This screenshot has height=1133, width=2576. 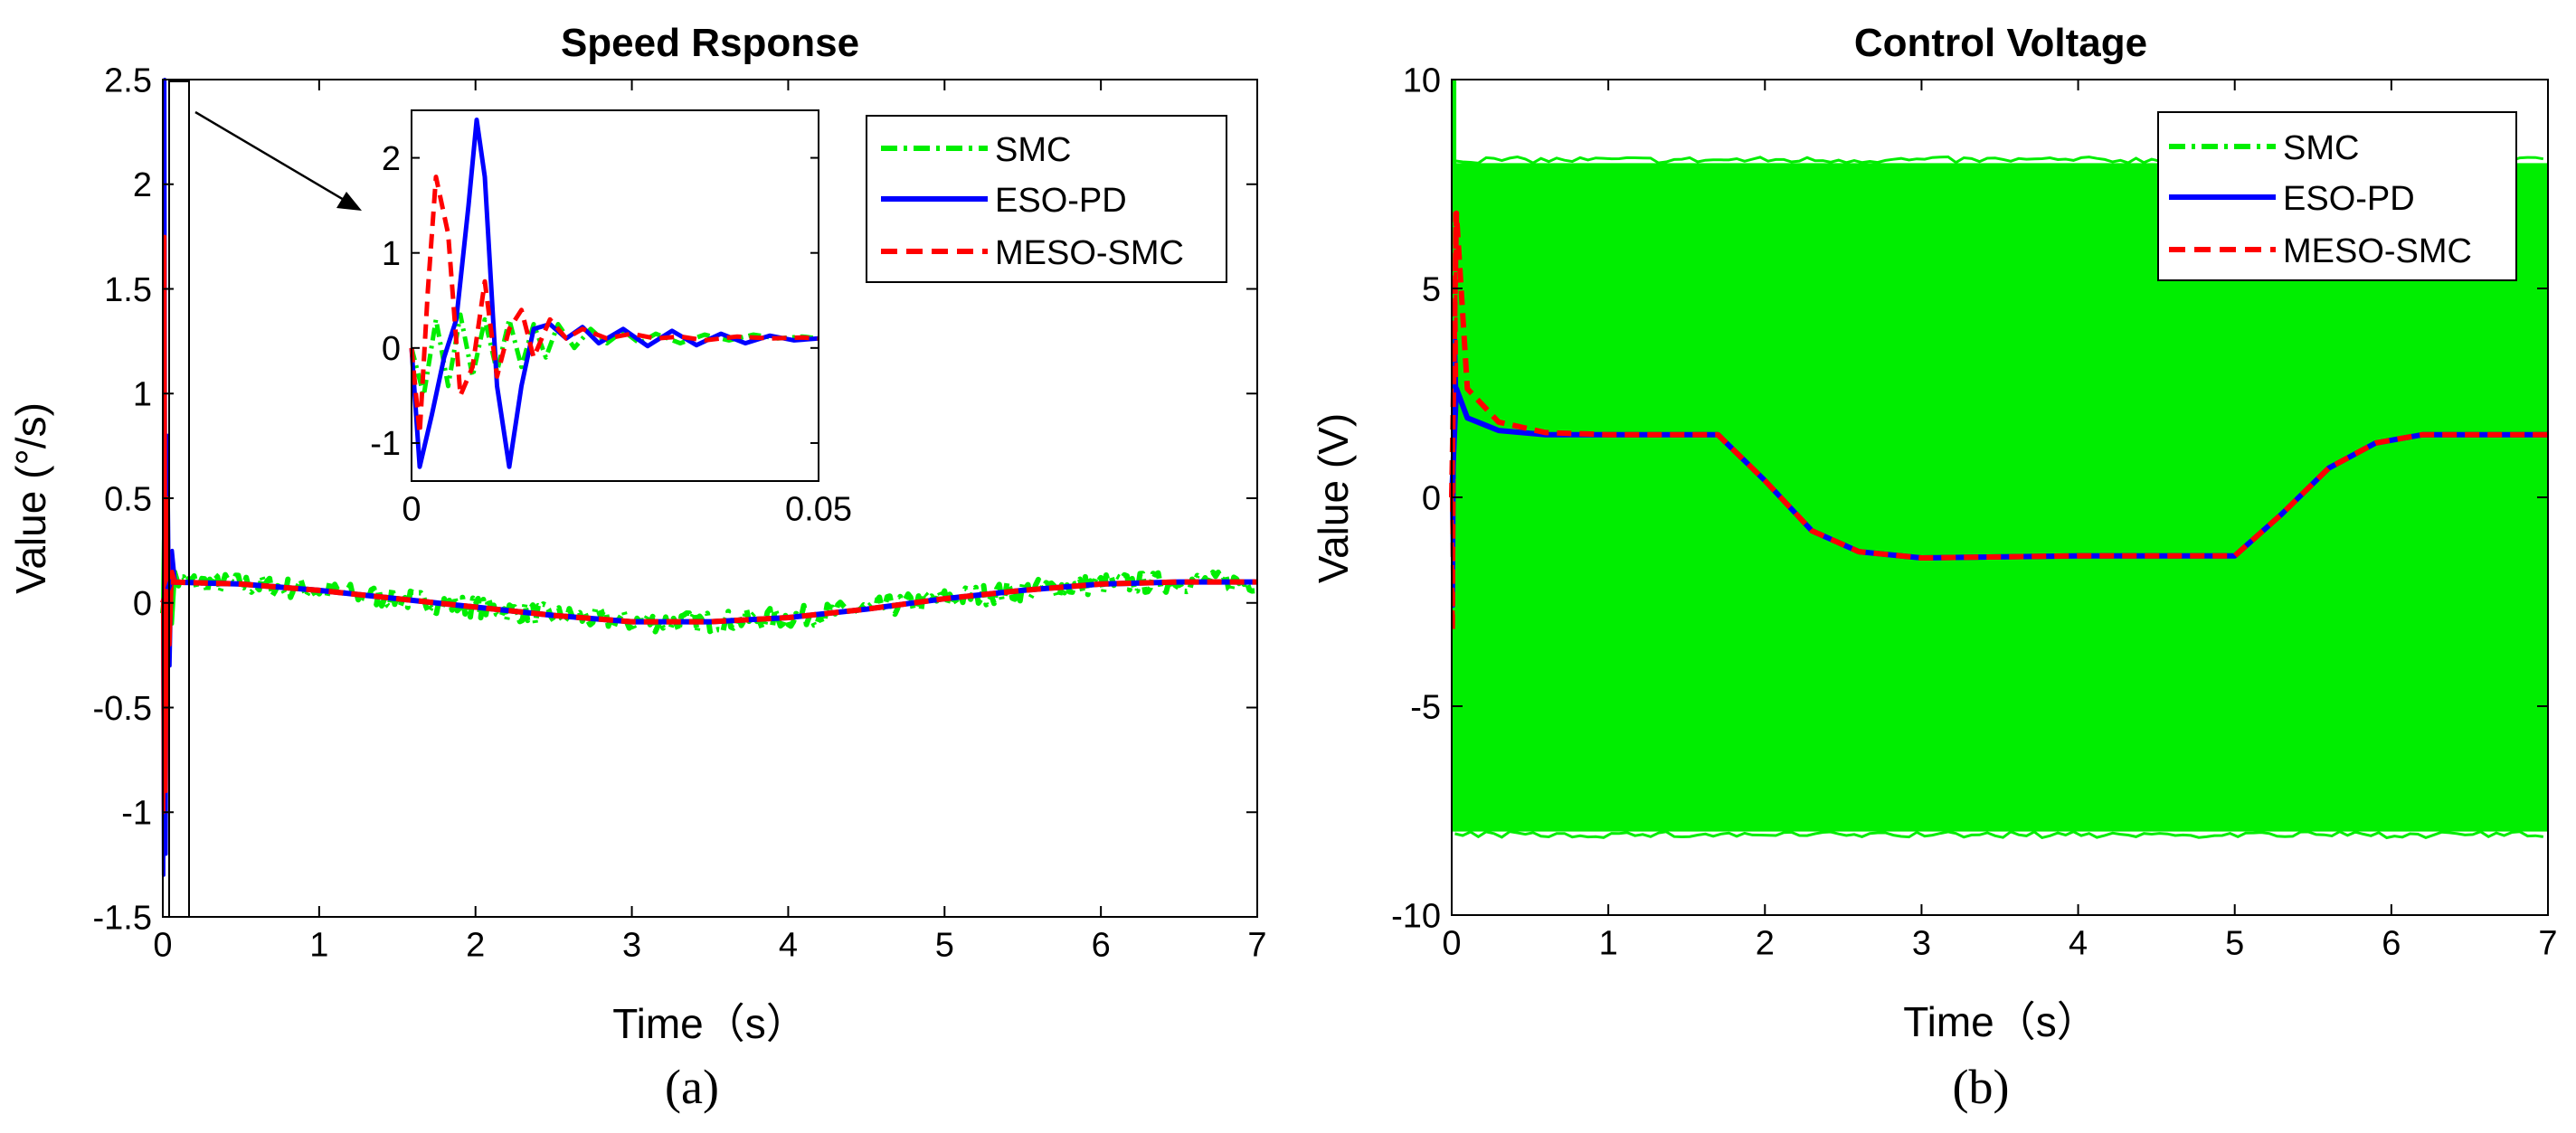 What do you see at coordinates (128, 290) in the screenshot?
I see `y-tick-label: 1.5` at bounding box center [128, 290].